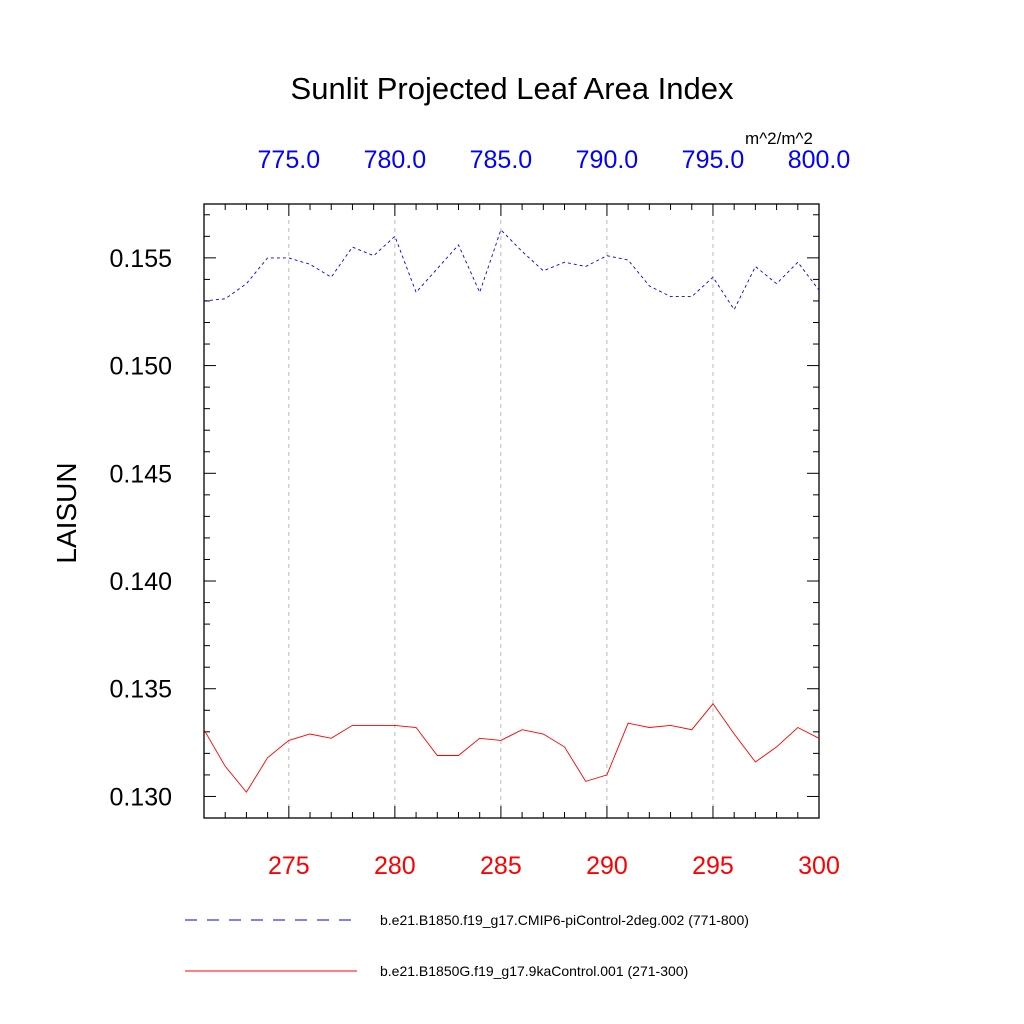  What do you see at coordinates (140, 582) in the screenshot?
I see `y-tick-label: 0.140` at bounding box center [140, 582].